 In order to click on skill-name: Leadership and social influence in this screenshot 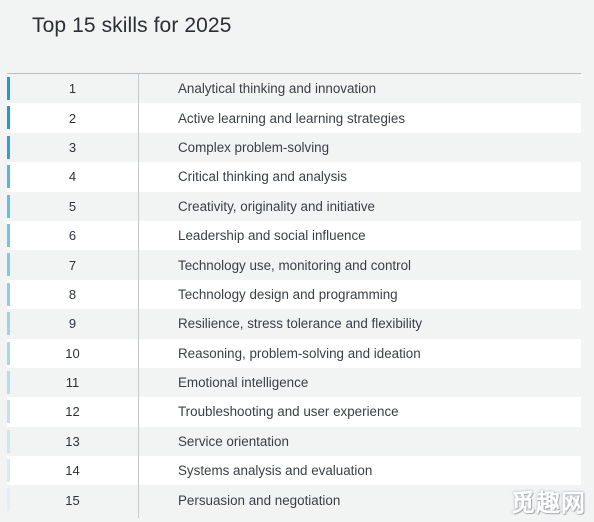, I will do `click(272, 236)`.